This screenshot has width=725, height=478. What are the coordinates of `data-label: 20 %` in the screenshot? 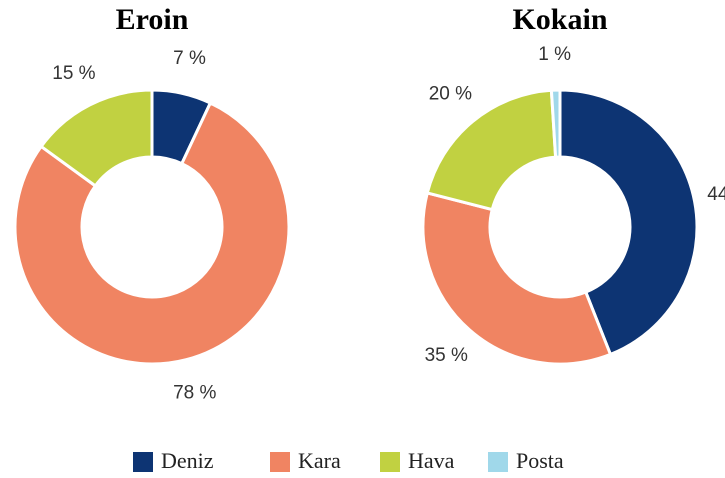 It's located at (450, 93).